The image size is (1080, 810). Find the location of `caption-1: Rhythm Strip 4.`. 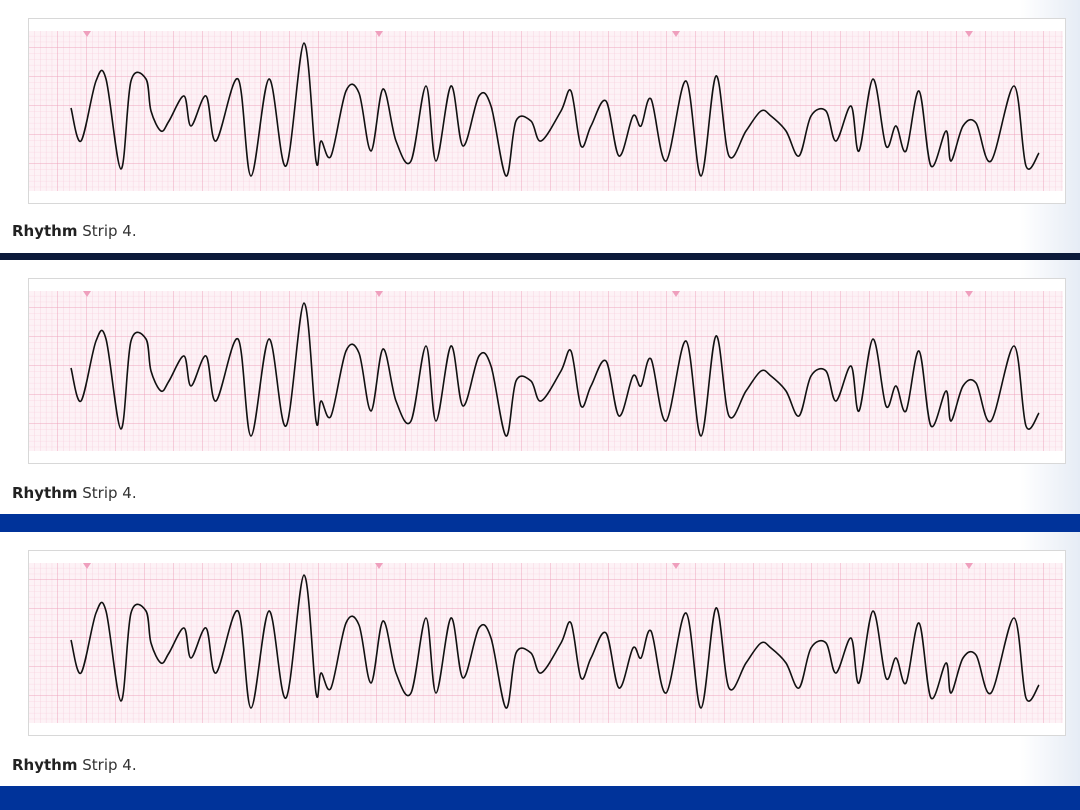

caption-1: Rhythm Strip 4. is located at coordinates (74, 231).